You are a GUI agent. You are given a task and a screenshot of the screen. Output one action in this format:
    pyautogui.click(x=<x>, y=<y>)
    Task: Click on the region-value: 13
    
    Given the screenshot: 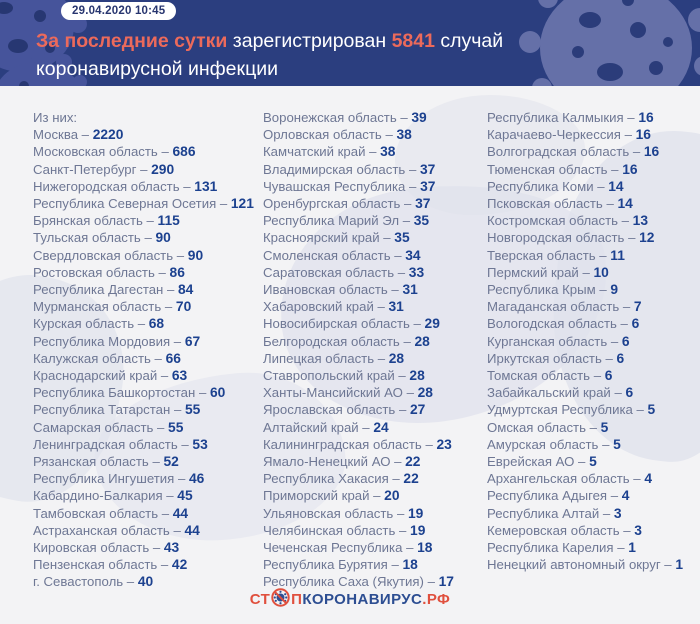 What is the action you would take?
    pyautogui.click(x=640, y=221)
    